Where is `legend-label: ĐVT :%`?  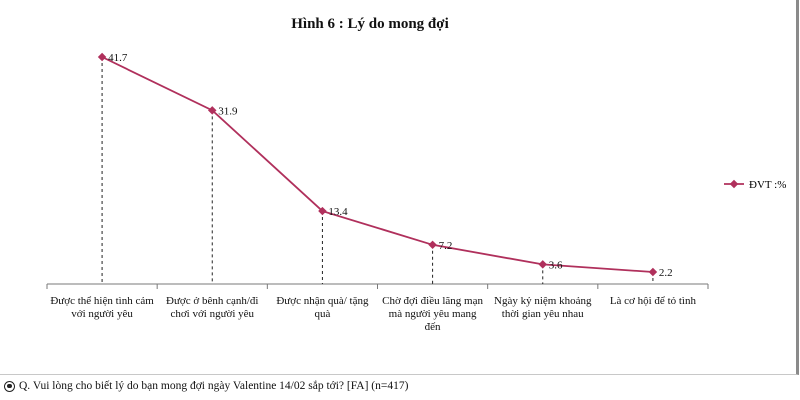 legend-label: ĐVT :% is located at coordinates (767, 185).